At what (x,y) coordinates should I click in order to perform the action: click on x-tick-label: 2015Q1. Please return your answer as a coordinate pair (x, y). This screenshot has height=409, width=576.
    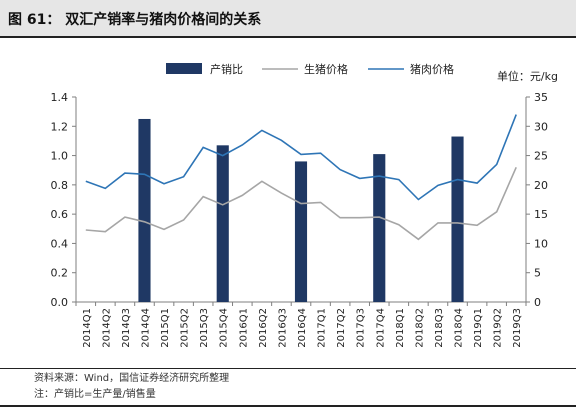
    Looking at the image, I should click on (165, 328).